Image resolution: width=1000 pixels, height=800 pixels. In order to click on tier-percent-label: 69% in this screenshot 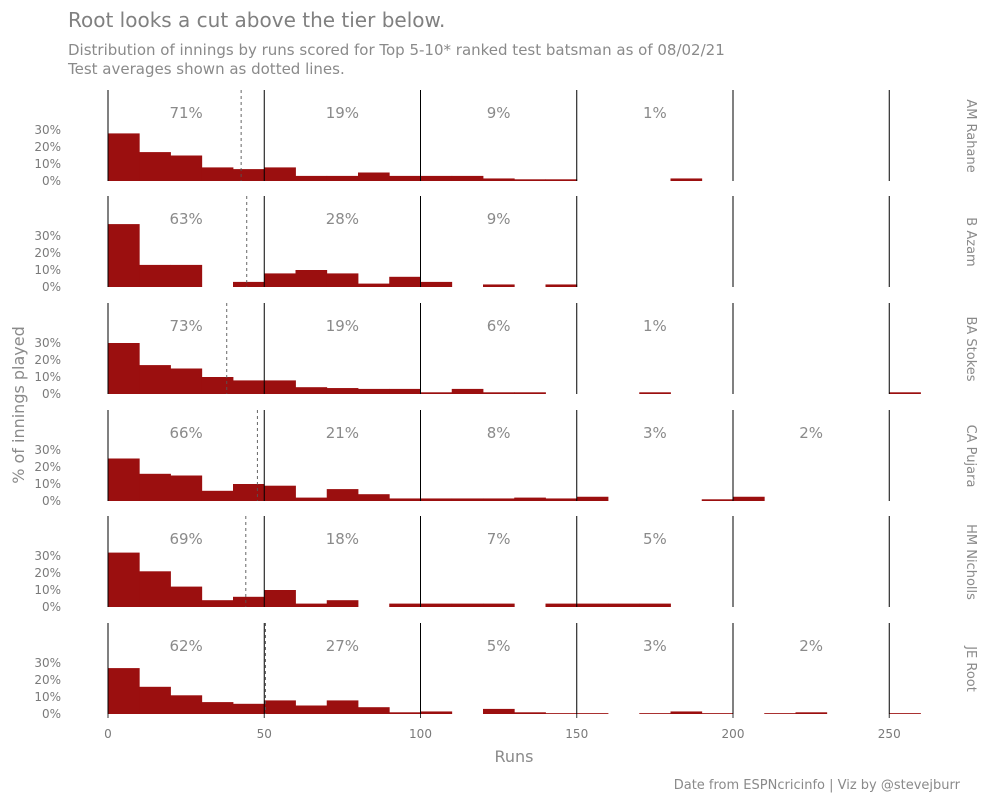, I will do `click(185, 539)`.